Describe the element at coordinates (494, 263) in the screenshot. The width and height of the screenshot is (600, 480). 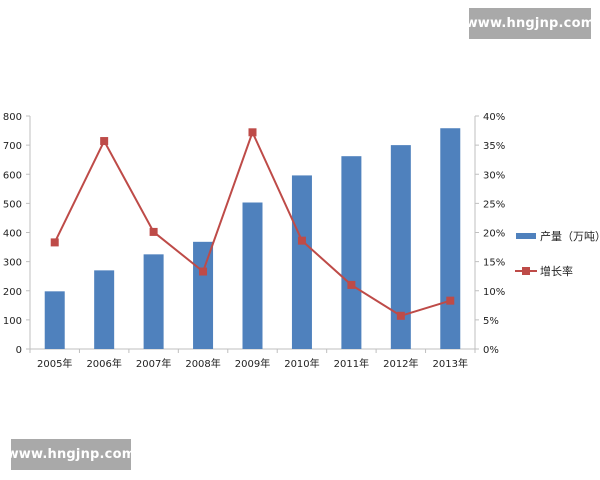
I see `right-tick-label: 15%` at that location.